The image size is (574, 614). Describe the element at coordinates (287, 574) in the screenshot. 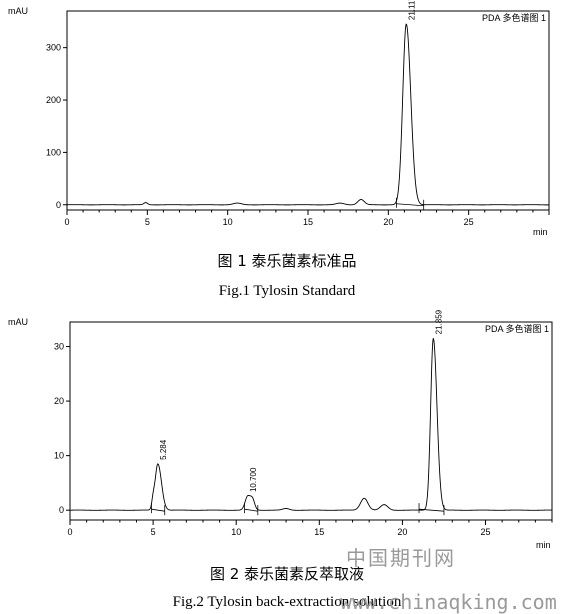

I see `figure-2-caption-cn: 图 2 泰乐菌素反萃取液` at that location.